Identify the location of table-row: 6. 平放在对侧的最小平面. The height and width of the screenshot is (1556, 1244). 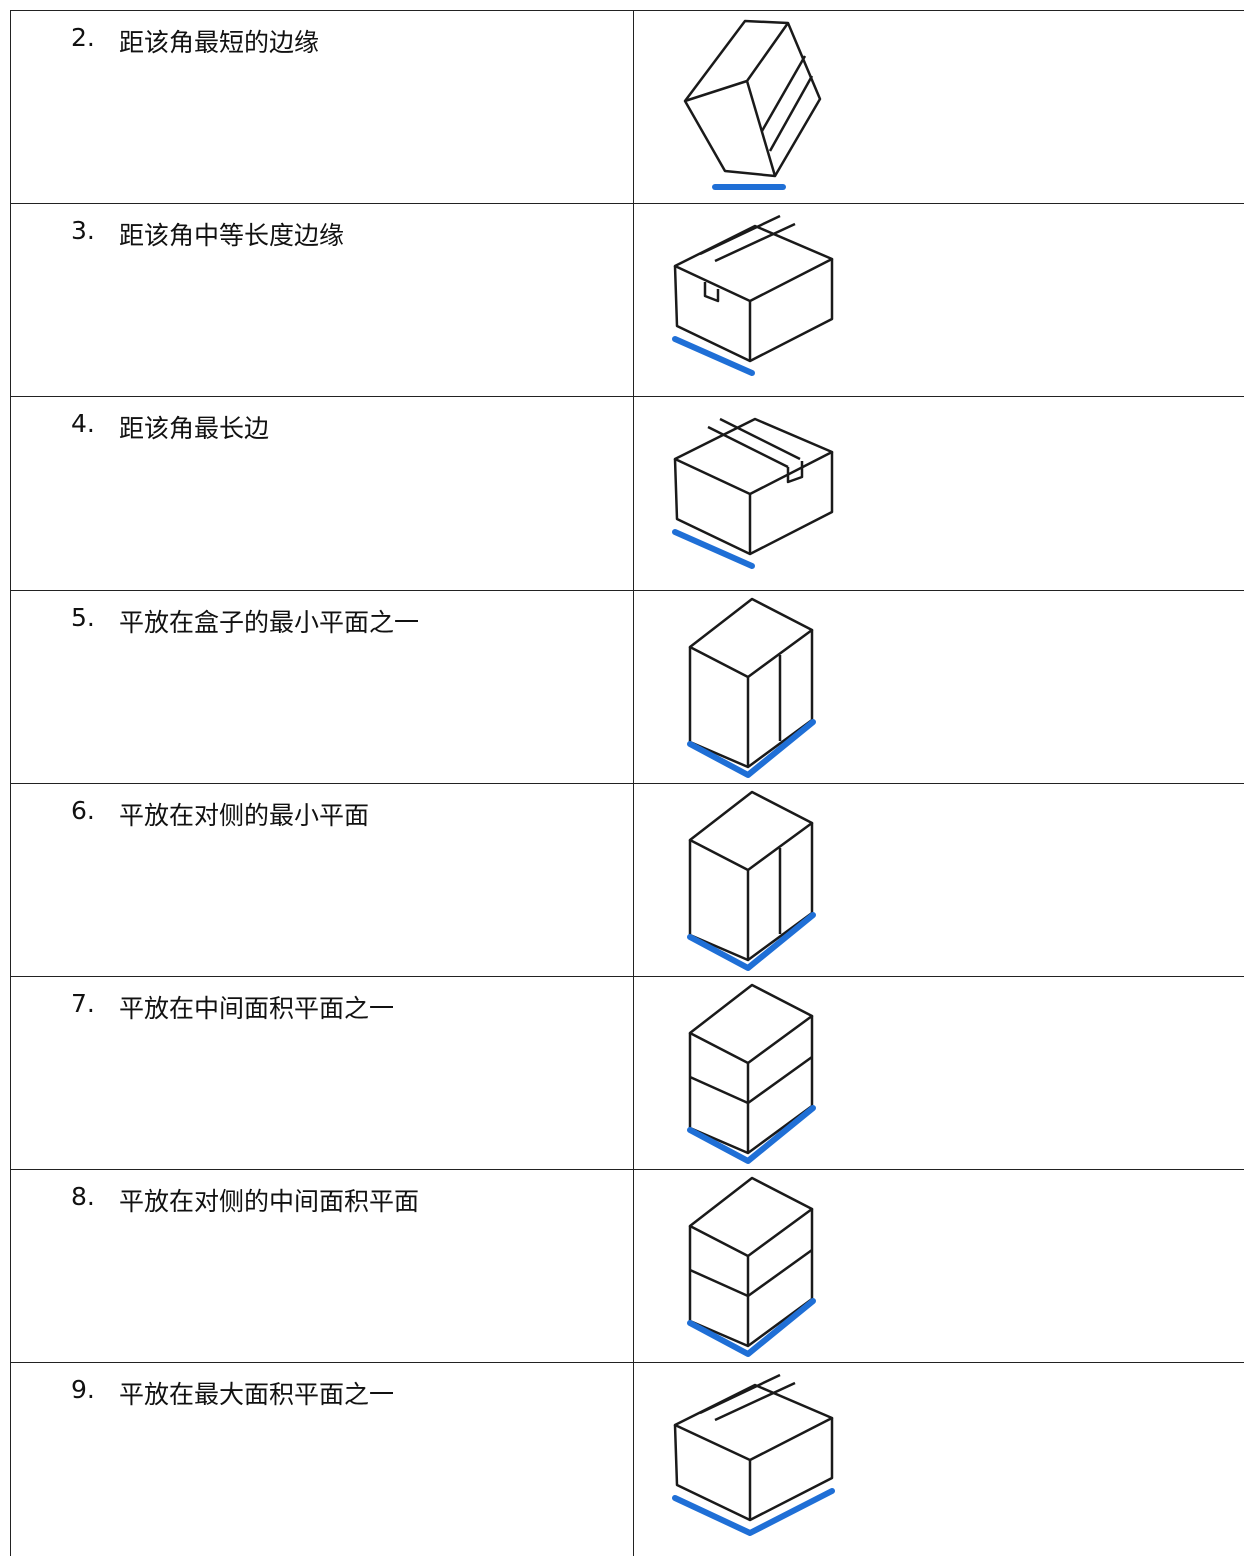
(627, 879).